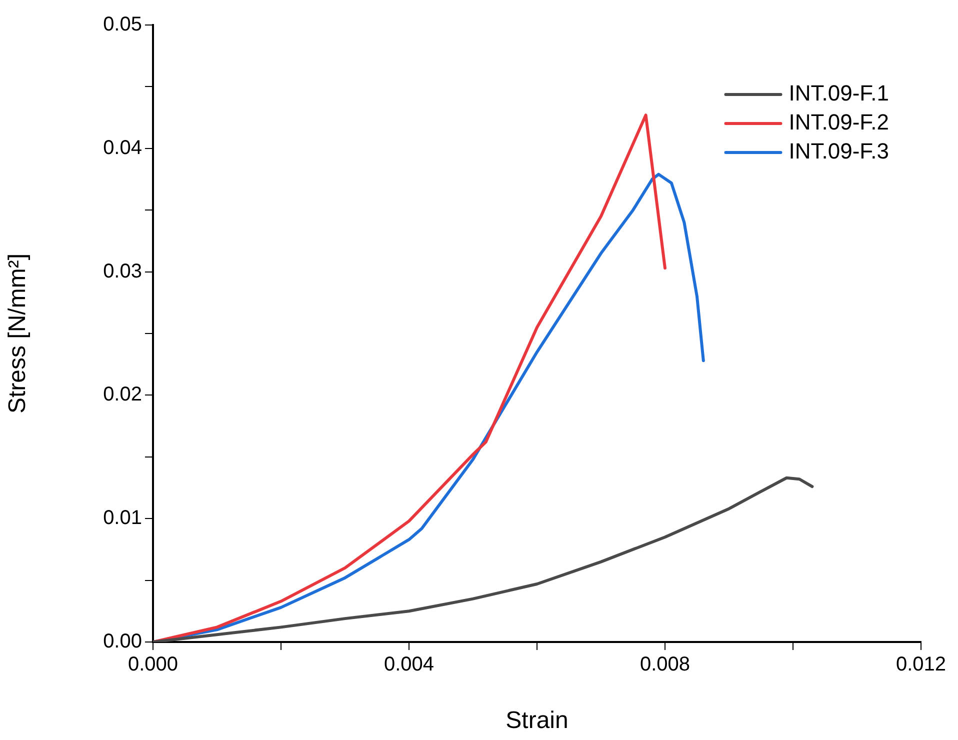  I want to click on y-tick-label: 0.00, so click(122, 641).